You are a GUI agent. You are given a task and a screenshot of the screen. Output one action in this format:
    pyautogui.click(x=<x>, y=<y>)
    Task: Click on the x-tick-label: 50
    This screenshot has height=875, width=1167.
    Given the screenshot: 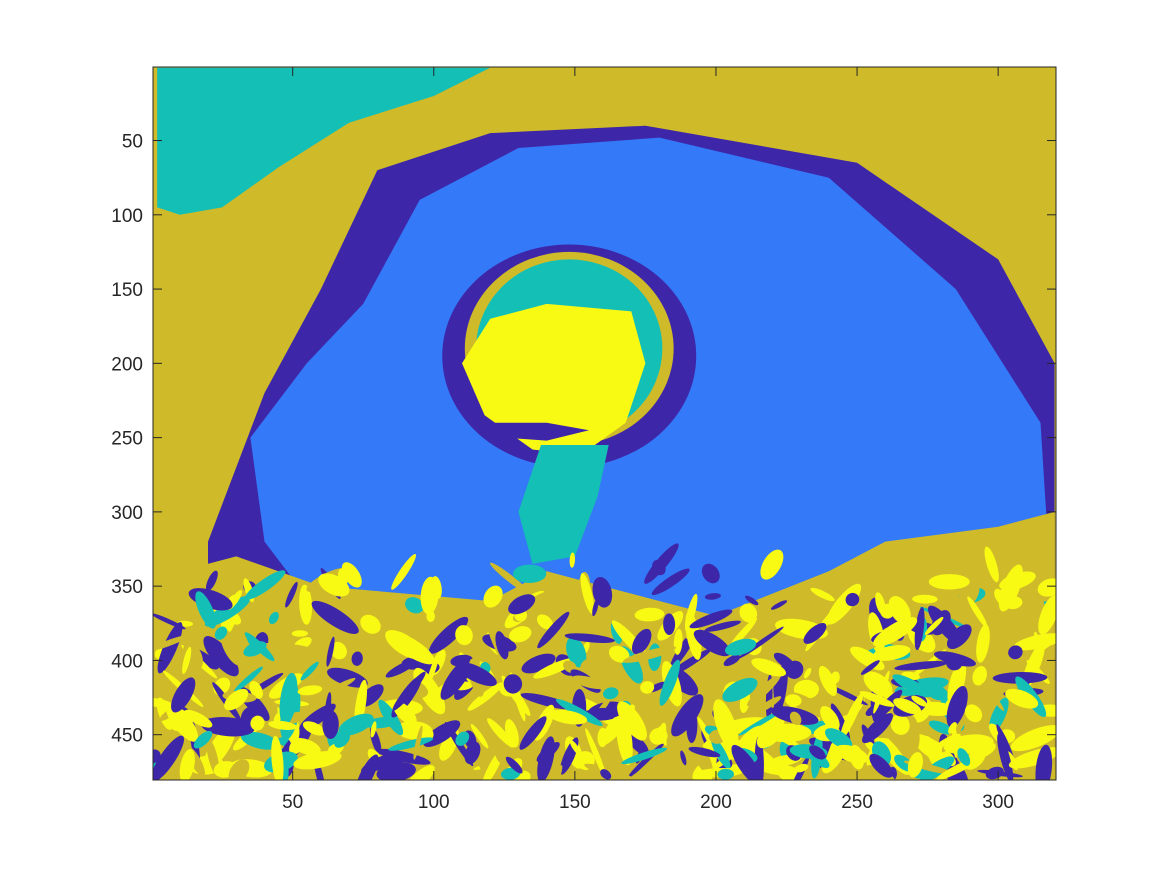 What is the action you would take?
    pyautogui.click(x=292, y=802)
    